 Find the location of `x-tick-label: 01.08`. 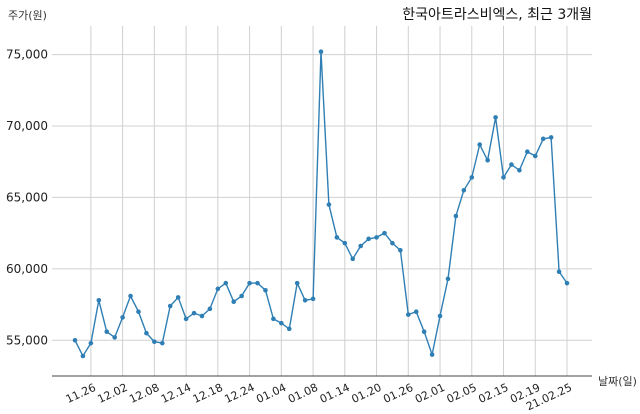

x-tick-label: 01.08 is located at coordinates (303, 393).